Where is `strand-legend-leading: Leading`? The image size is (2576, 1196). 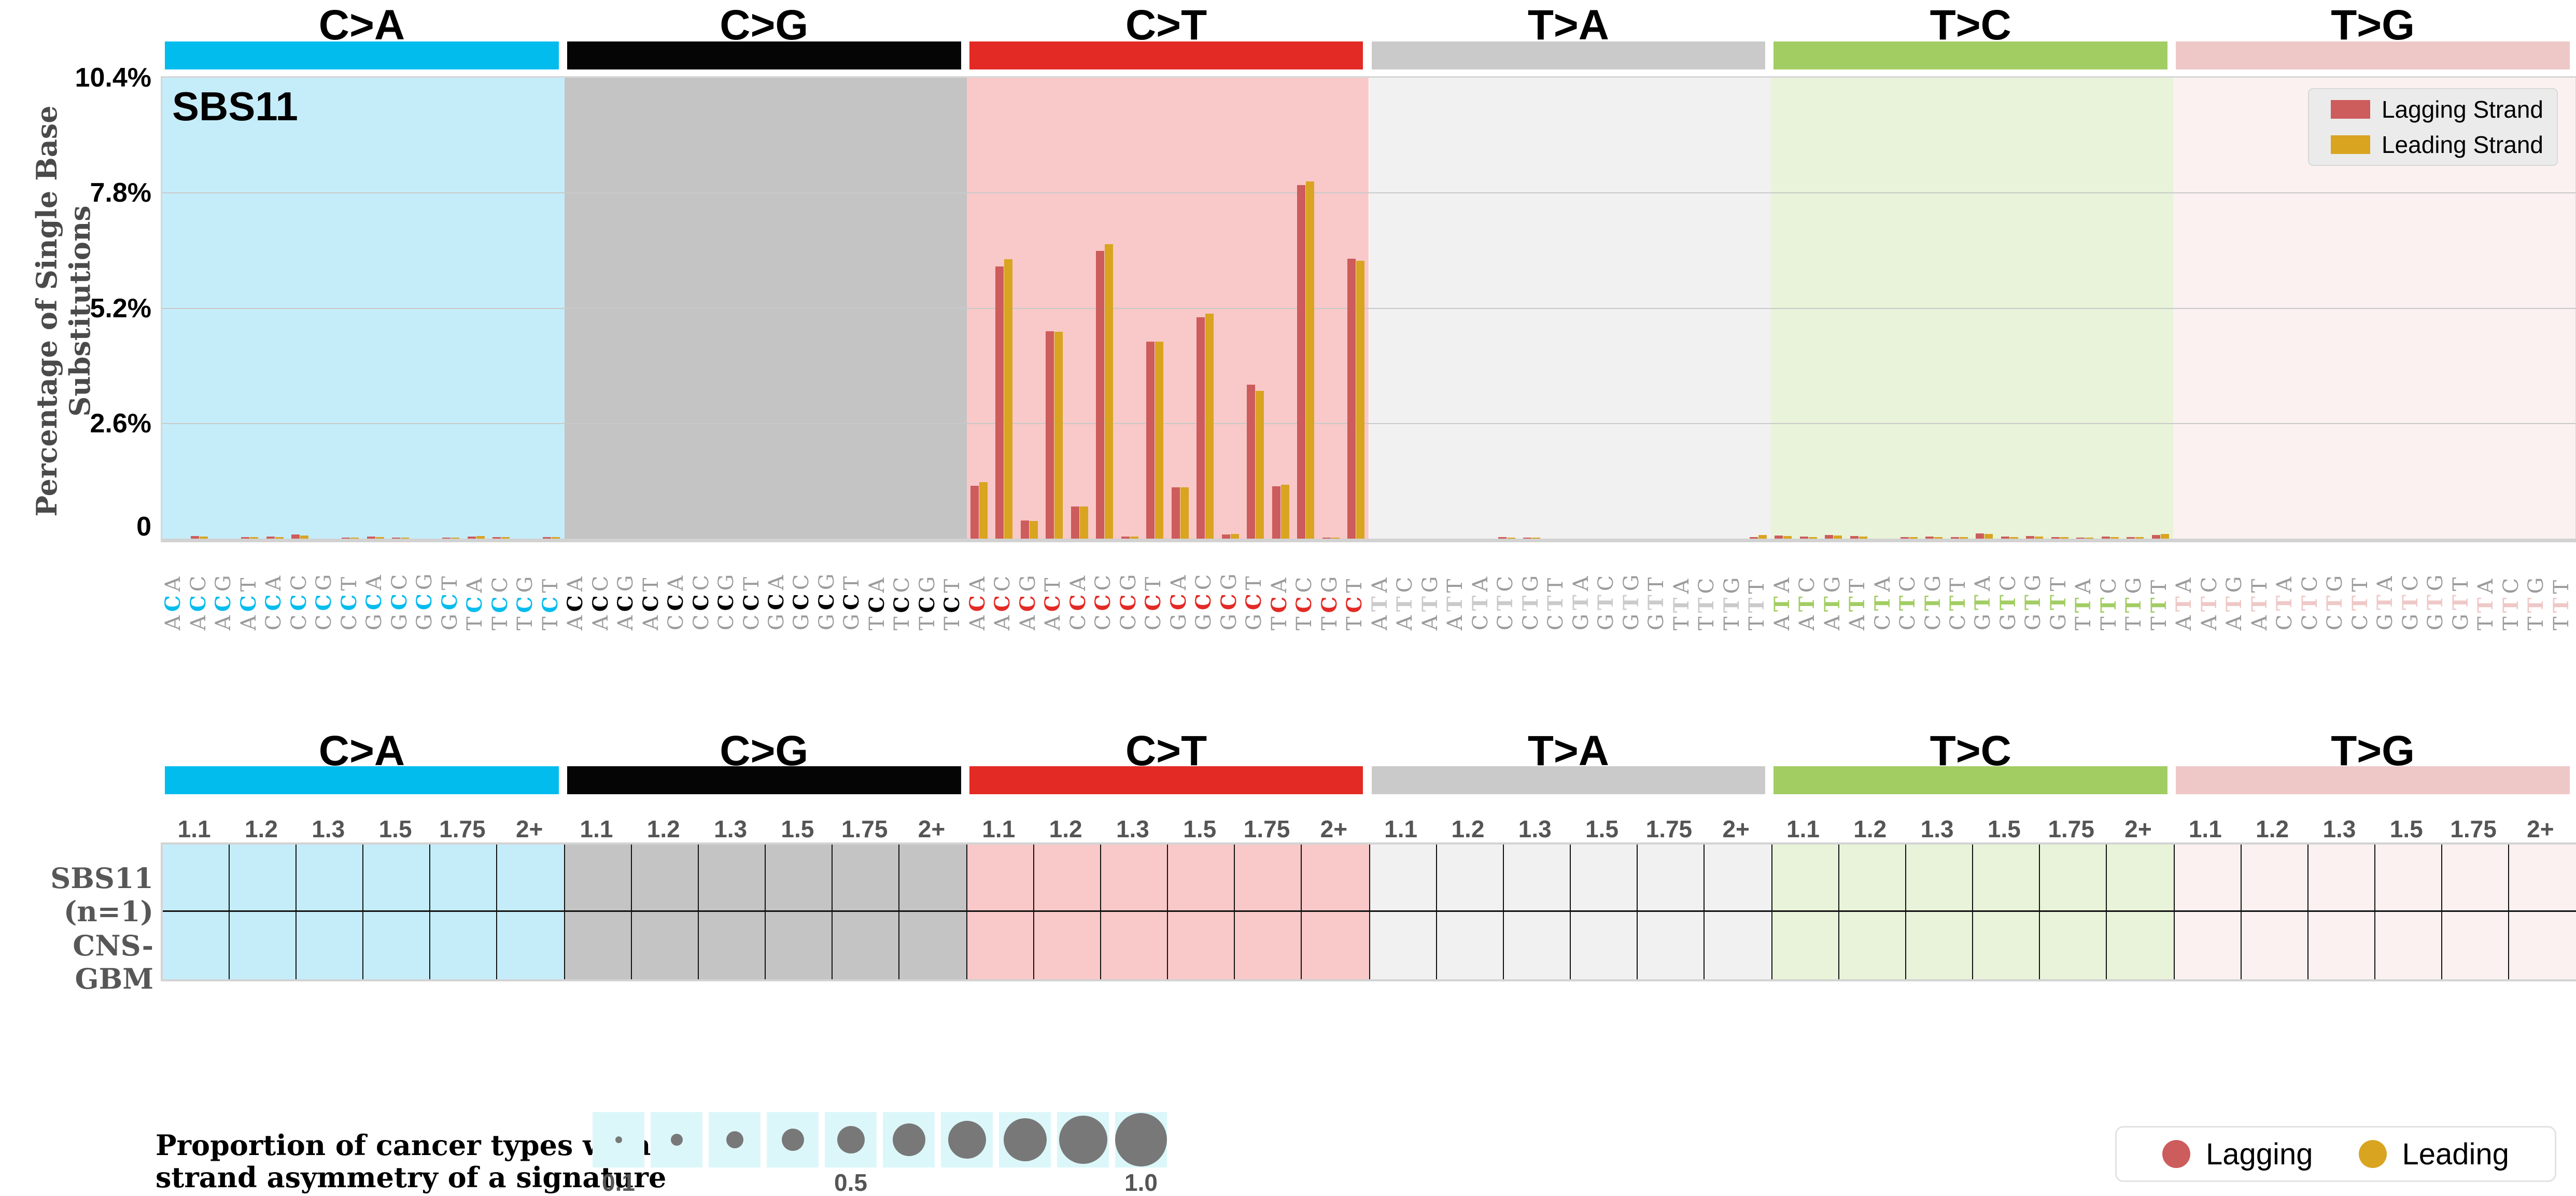
strand-legend-leading: Leading is located at coordinates (2433, 1154).